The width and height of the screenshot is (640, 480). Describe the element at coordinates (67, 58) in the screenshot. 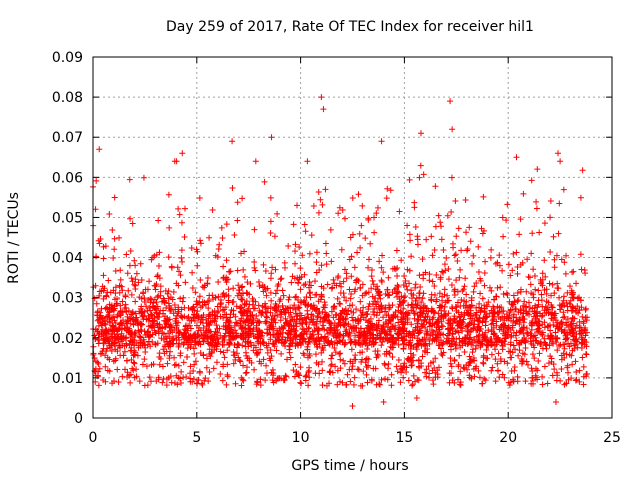

I see `y-tick-label: 0.09` at that location.